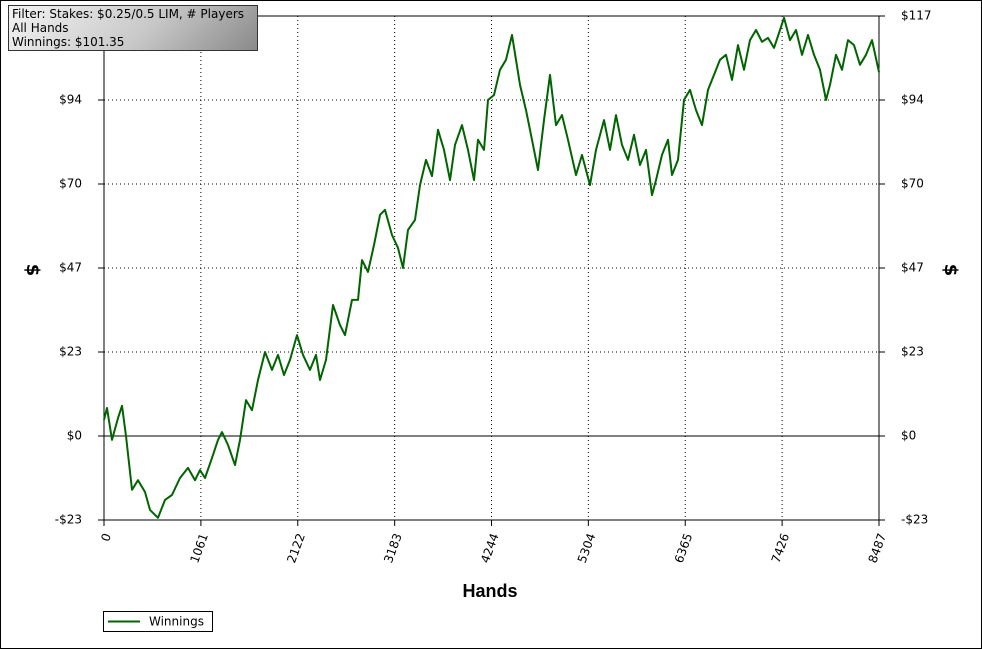 This screenshot has height=649, width=982. I want to click on y-tick-label: $94, so click(70, 100).